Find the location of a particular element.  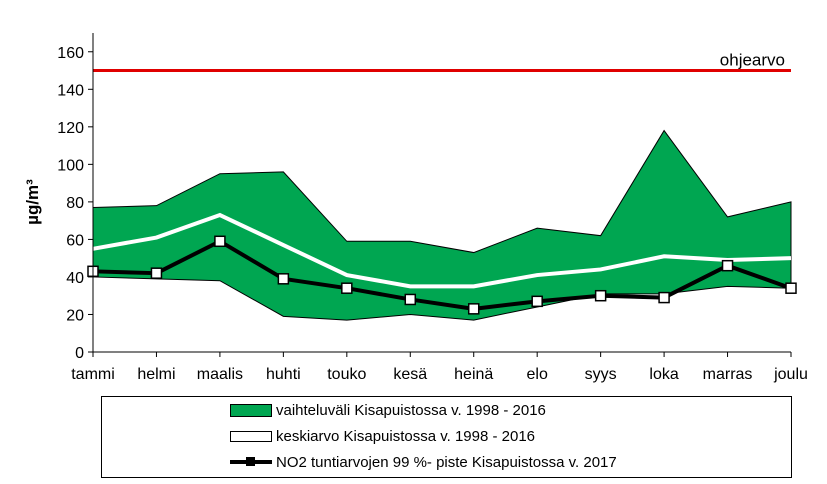

x-tick-label: helmi is located at coordinates (156, 374).